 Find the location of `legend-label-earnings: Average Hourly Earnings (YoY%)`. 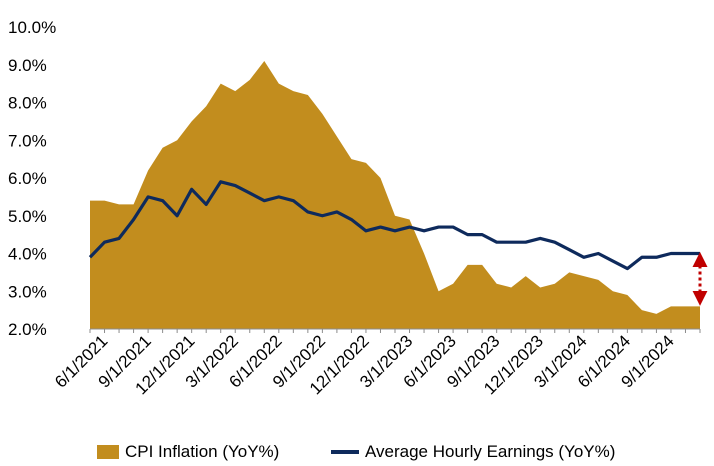

legend-label-earnings: Average Hourly Earnings (YoY%) is located at coordinates (490, 451).